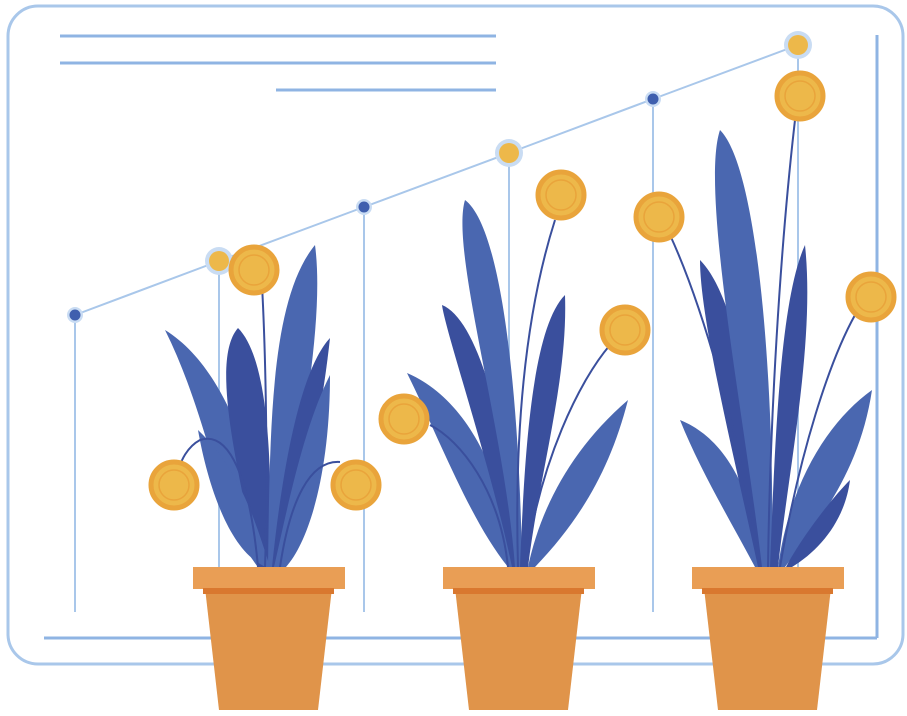 Image resolution: width=907 pixels, height=716 pixels. Describe the element at coordinates (278, 63) in the screenshot. I see `text-placeholder` at that location.